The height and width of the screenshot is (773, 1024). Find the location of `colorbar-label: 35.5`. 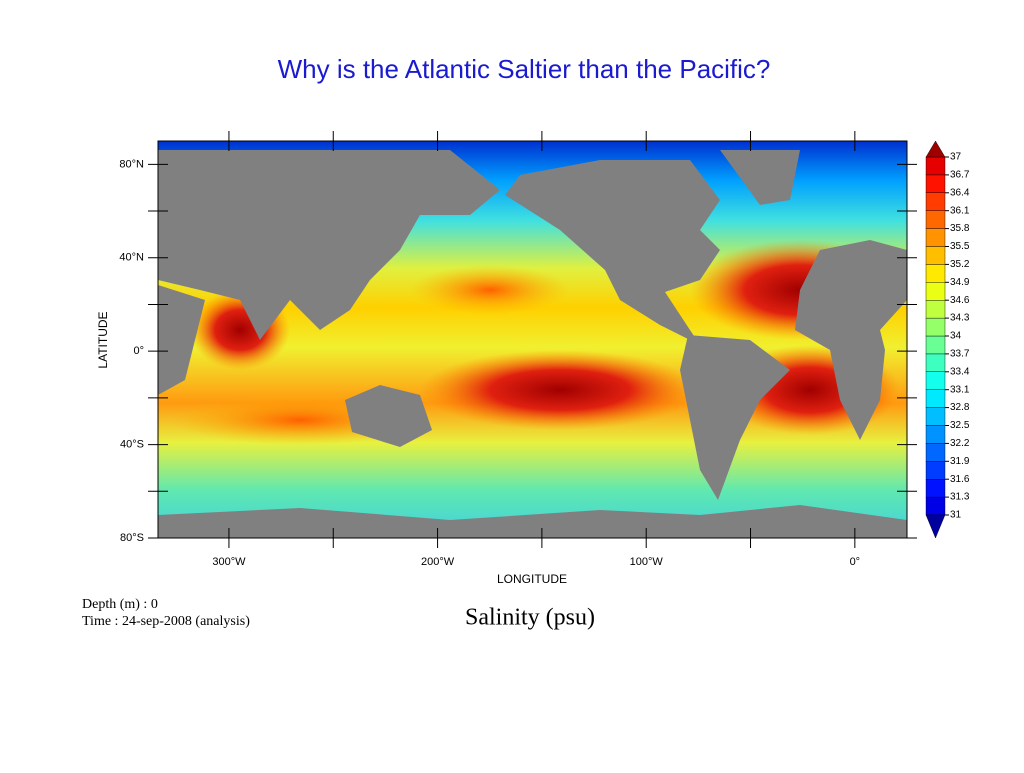

colorbar-label: 35.5 is located at coordinates (960, 246).